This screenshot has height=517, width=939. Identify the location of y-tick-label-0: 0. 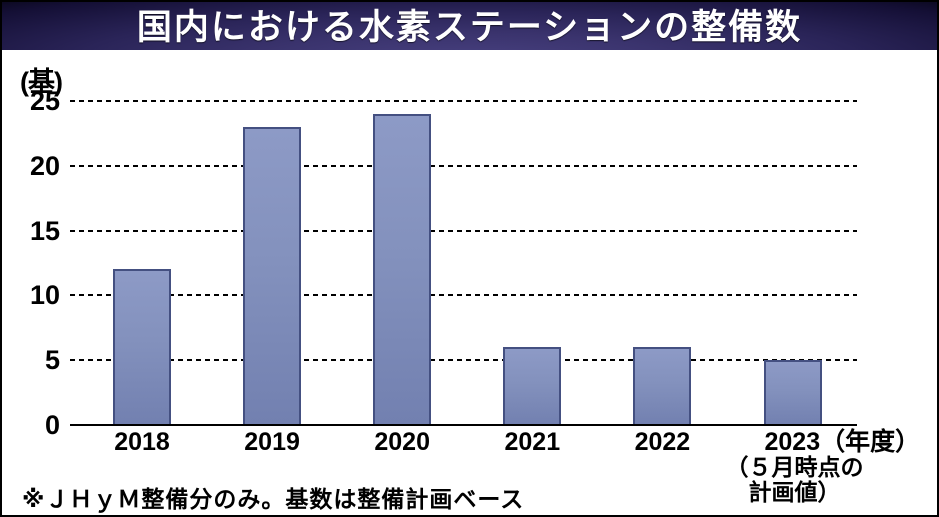
(52, 425).